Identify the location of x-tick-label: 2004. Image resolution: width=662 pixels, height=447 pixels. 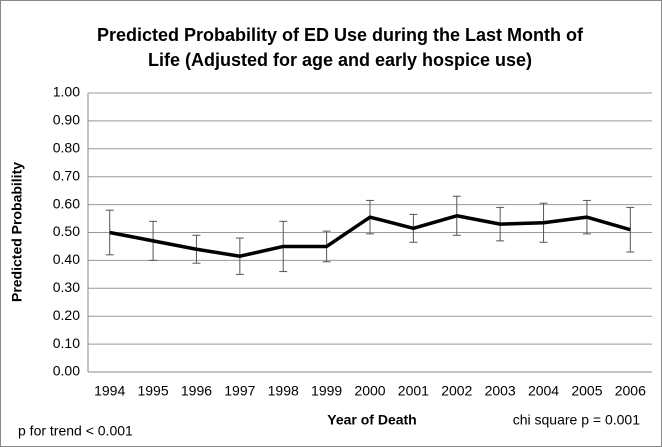
(543, 391).